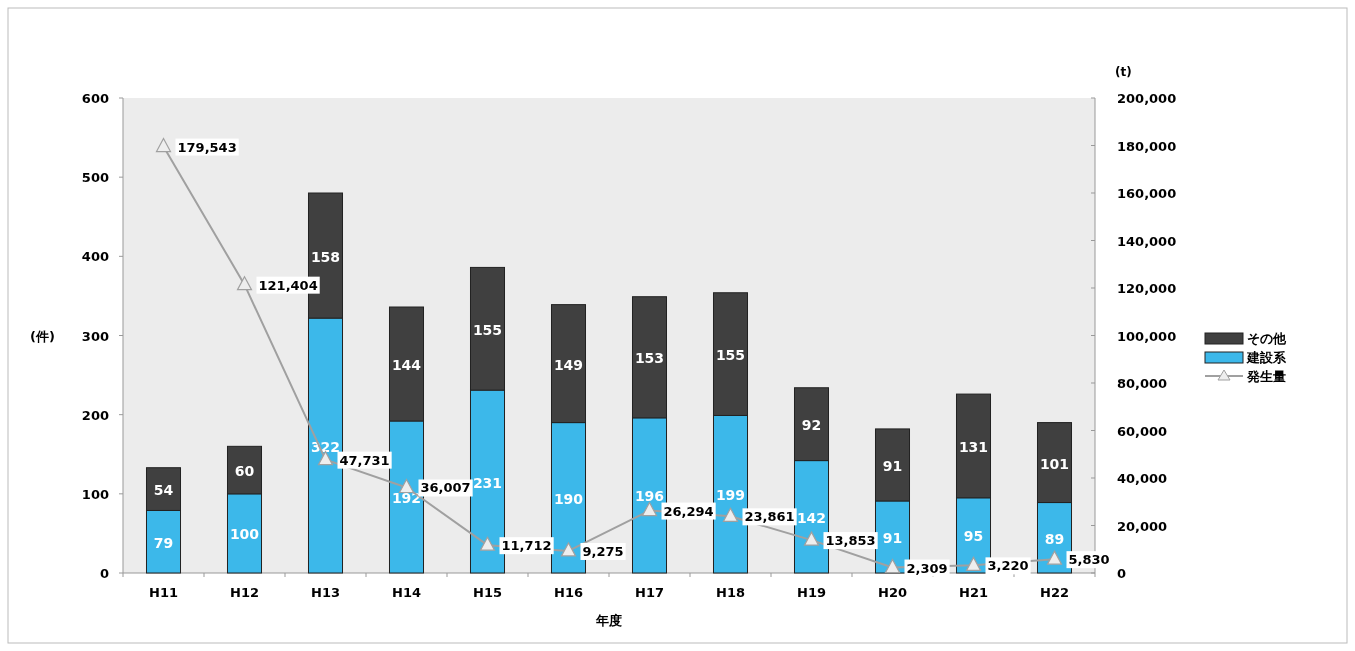 Image resolution: width=1355 pixels, height=651 pixels. I want to click on data-label: 101, so click(1054, 463).